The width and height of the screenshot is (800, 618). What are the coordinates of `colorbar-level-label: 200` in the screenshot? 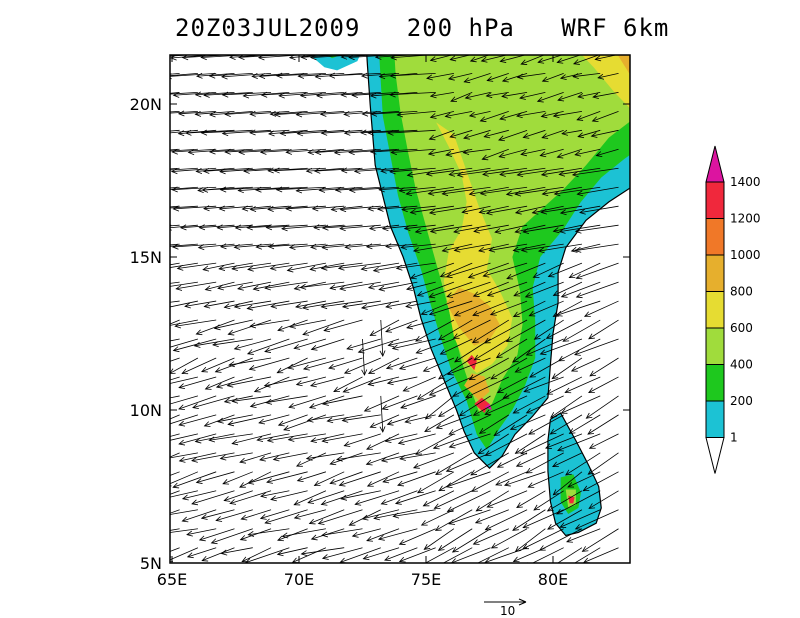 It's located at (741, 401).